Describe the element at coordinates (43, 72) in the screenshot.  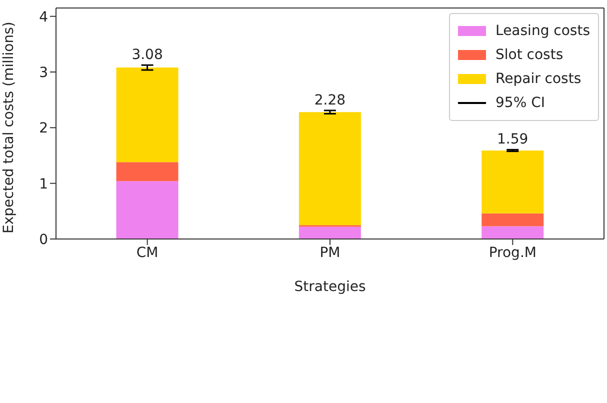
I see `y-tick-label: 3` at that location.